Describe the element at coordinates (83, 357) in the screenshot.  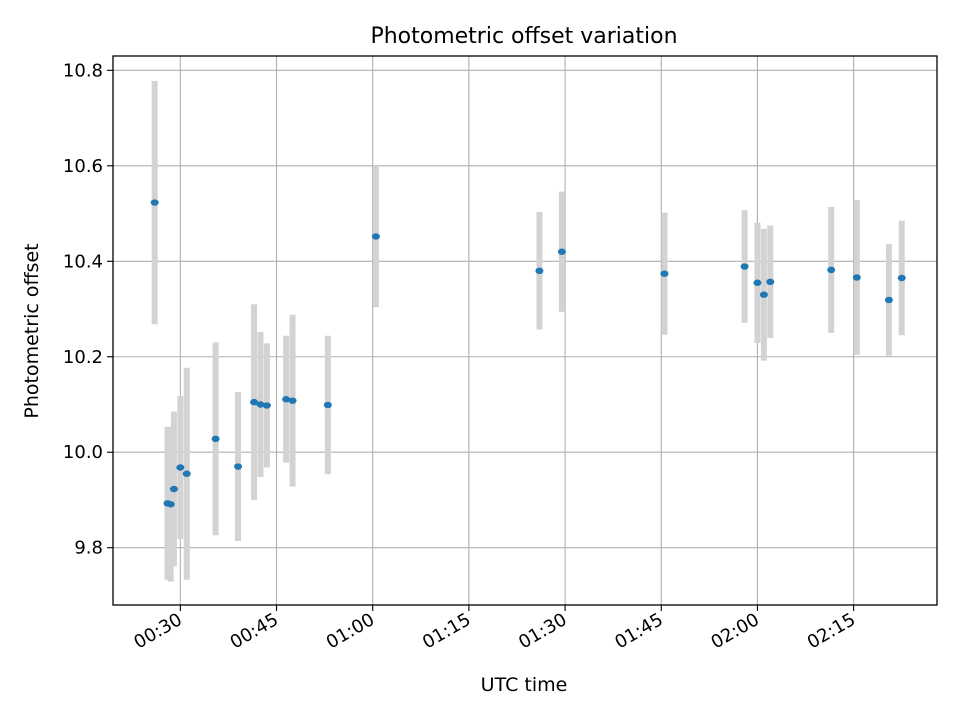
I see `y-tick-label: 10.2` at that location.